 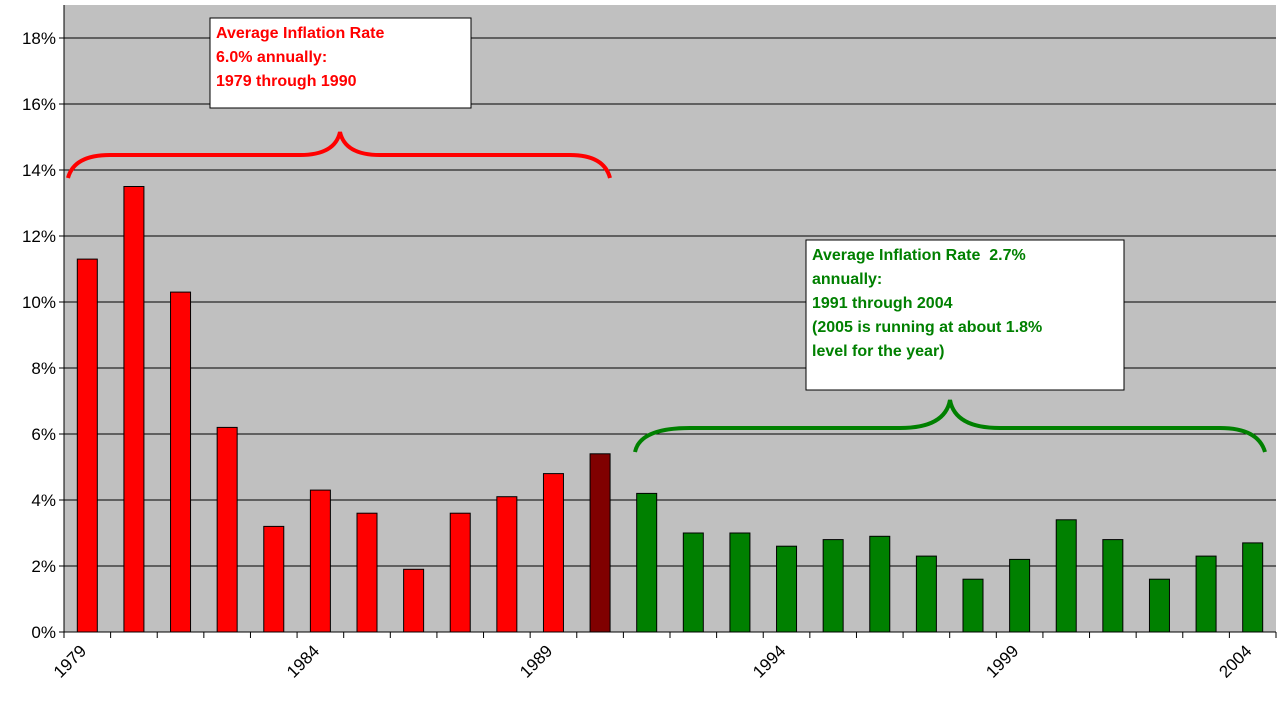 What do you see at coordinates (927, 327) in the screenshot?
I see `annotation-text: (2005 is running at about 1.8%` at bounding box center [927, 327].